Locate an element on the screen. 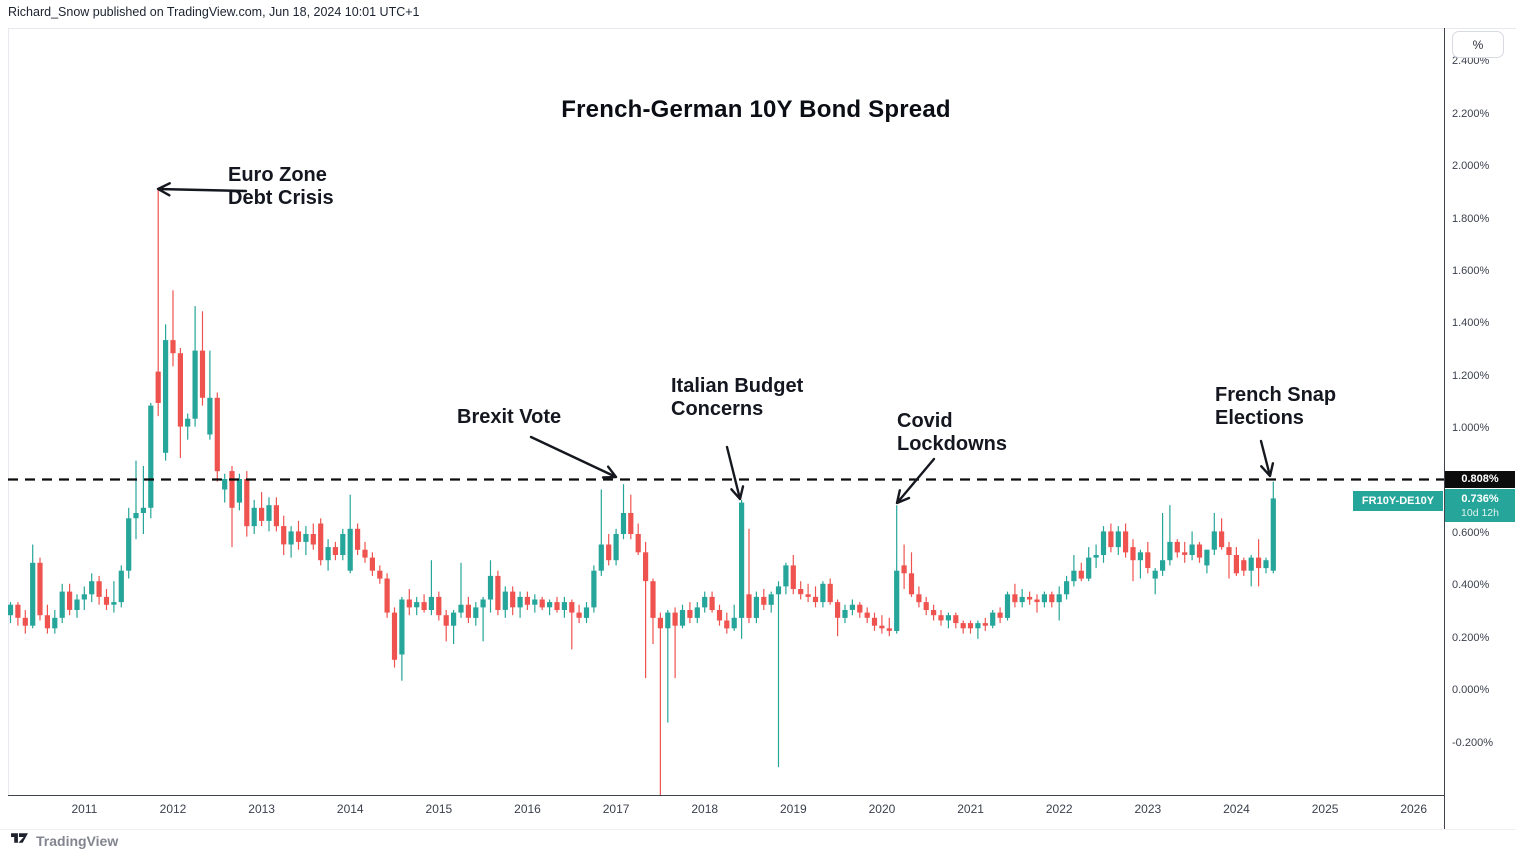 The image size is (1516, 857). price-tick-label: 2.200% is located at coordinates (1471, 113).